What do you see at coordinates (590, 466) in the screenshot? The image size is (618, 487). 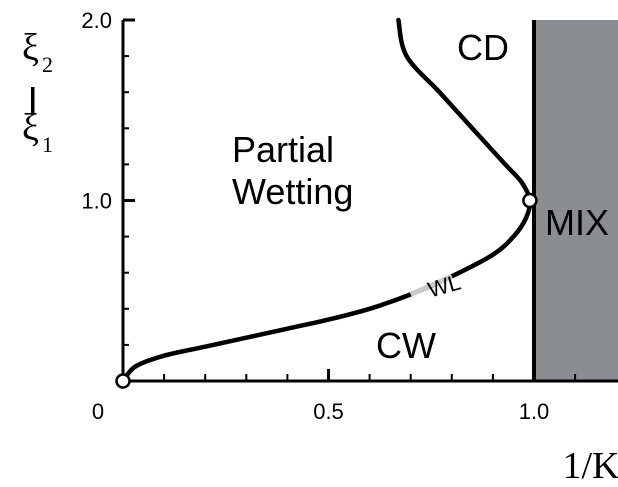 I see `x-axis-label: 1/K` at bounding box center [590, 466].